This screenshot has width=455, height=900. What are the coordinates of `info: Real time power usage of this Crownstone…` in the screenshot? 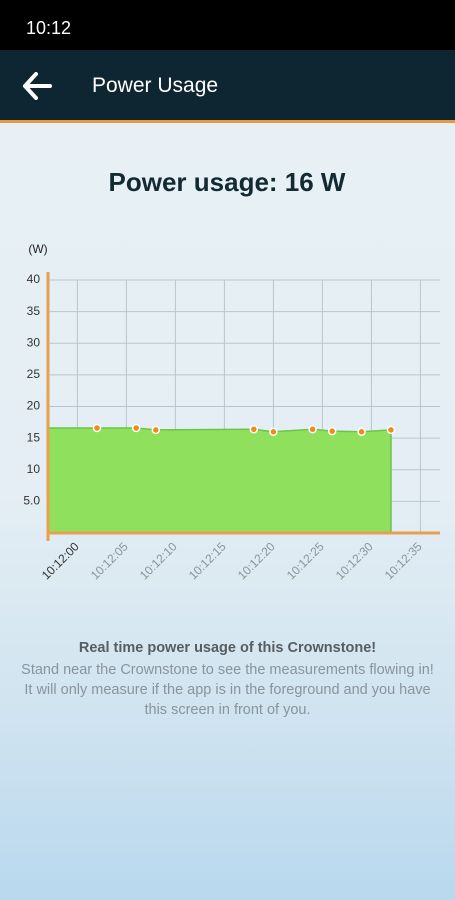 It's located at (227, 679).